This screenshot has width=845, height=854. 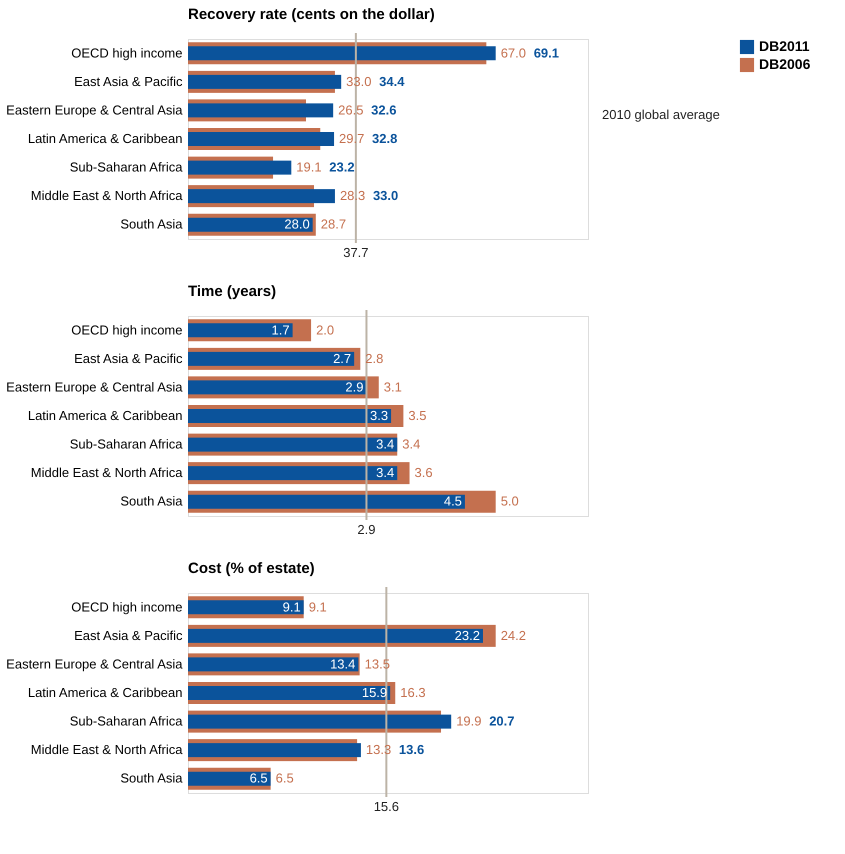 I want to click on data-label: 26.5, so click(x=351, y=110).